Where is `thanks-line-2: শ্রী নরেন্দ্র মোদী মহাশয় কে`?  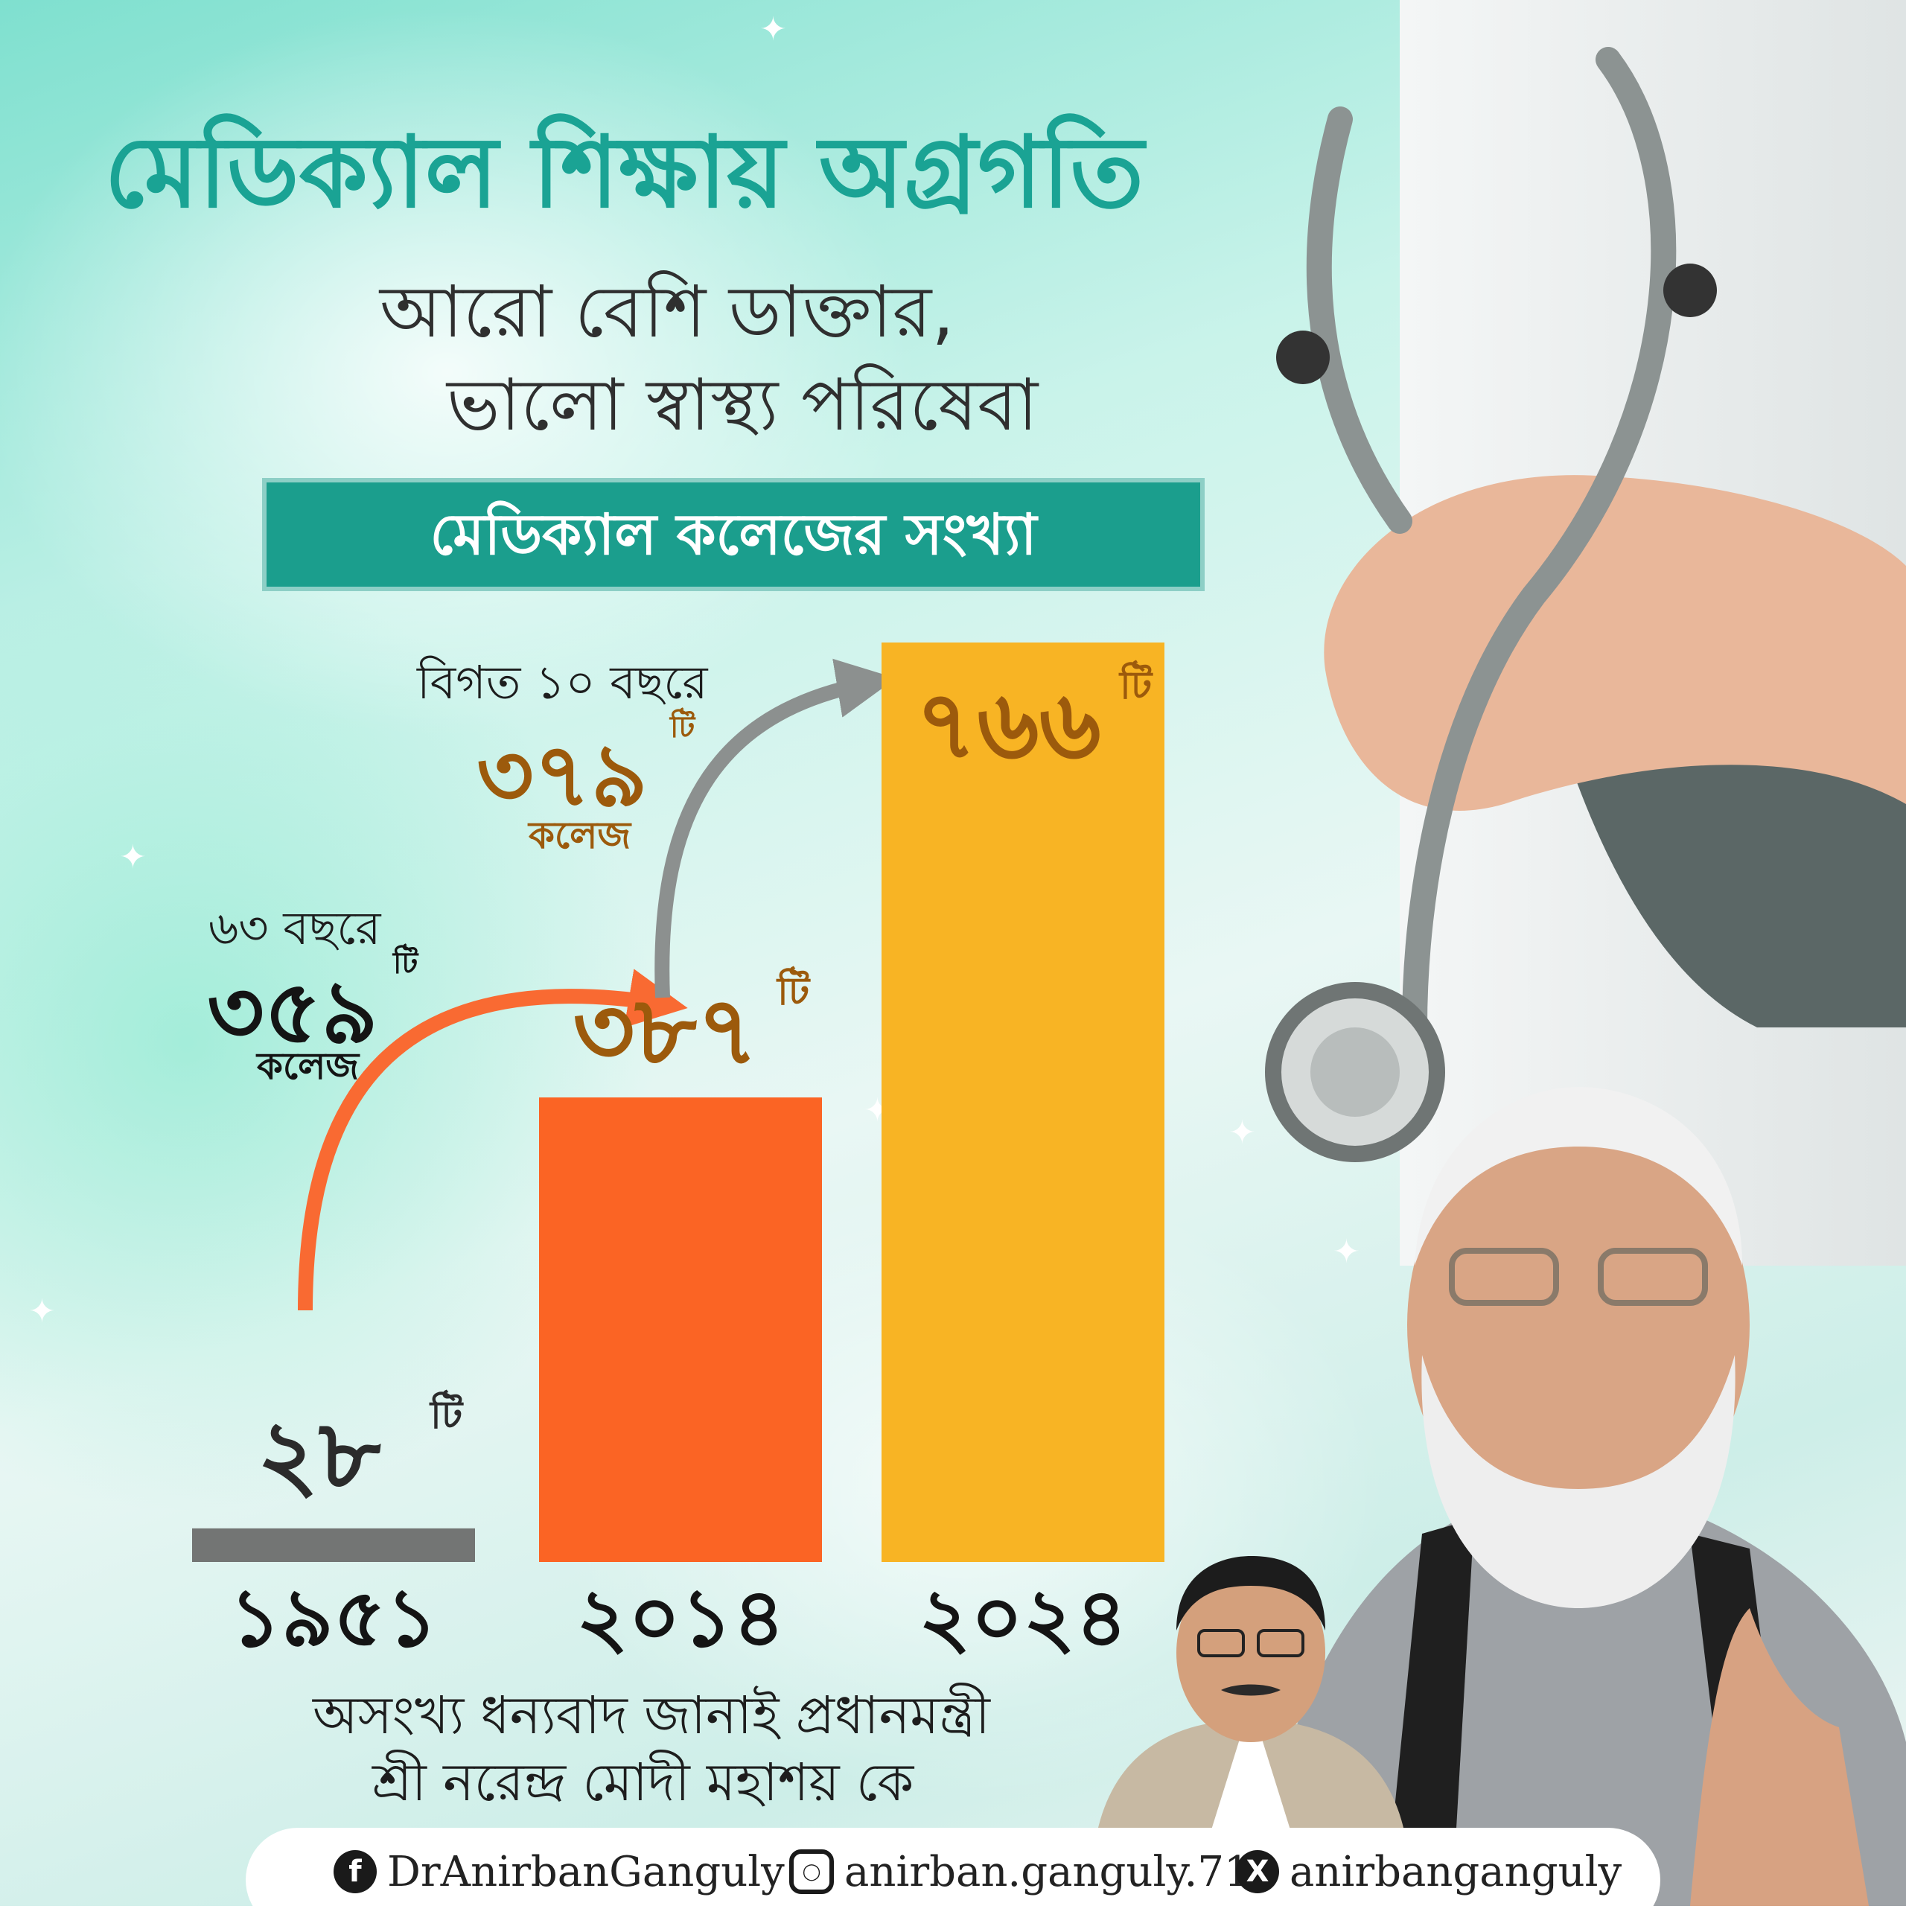
thanks-line-2: শ্রী নরেন্দ্র মোদী মহাশয় কে is located at coordinates (643, 1783).